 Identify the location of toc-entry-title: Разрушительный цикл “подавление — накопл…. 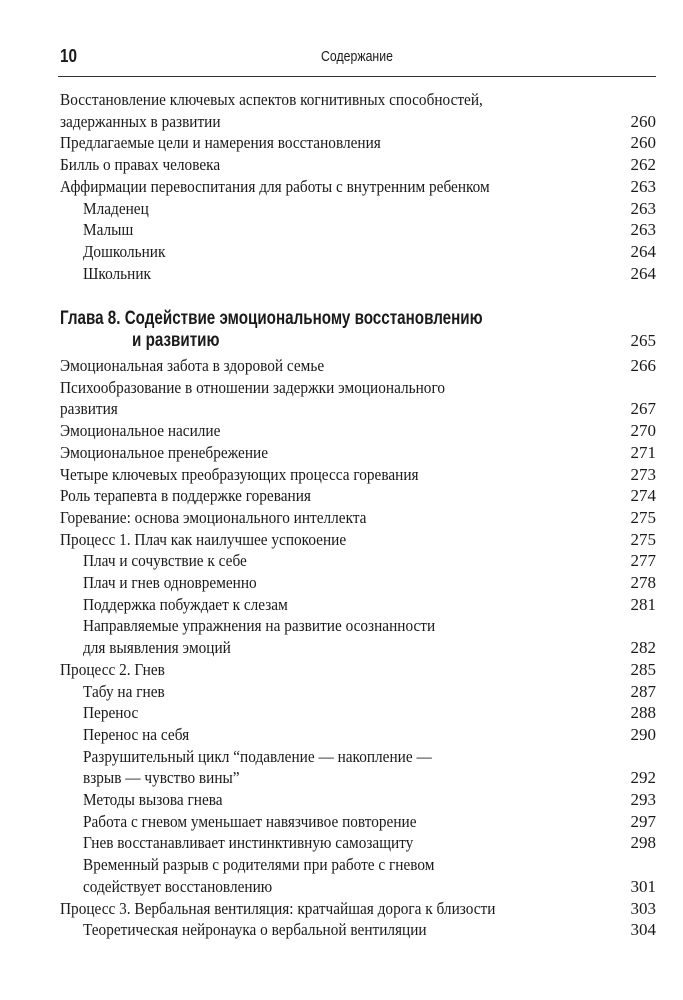
(257, 756).